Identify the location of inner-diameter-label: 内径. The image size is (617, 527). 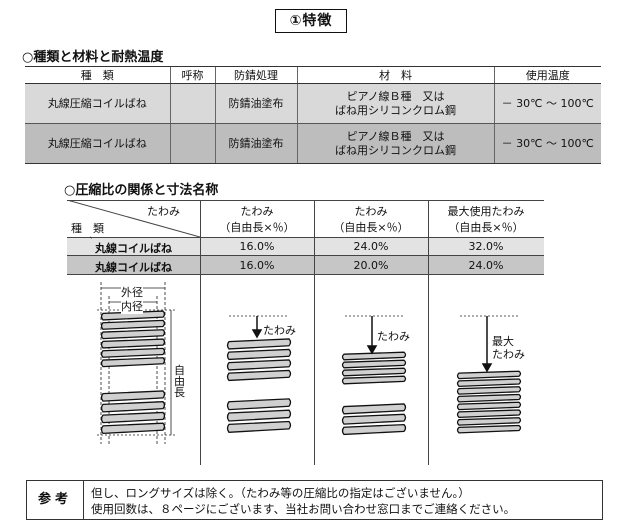
(132, 306).